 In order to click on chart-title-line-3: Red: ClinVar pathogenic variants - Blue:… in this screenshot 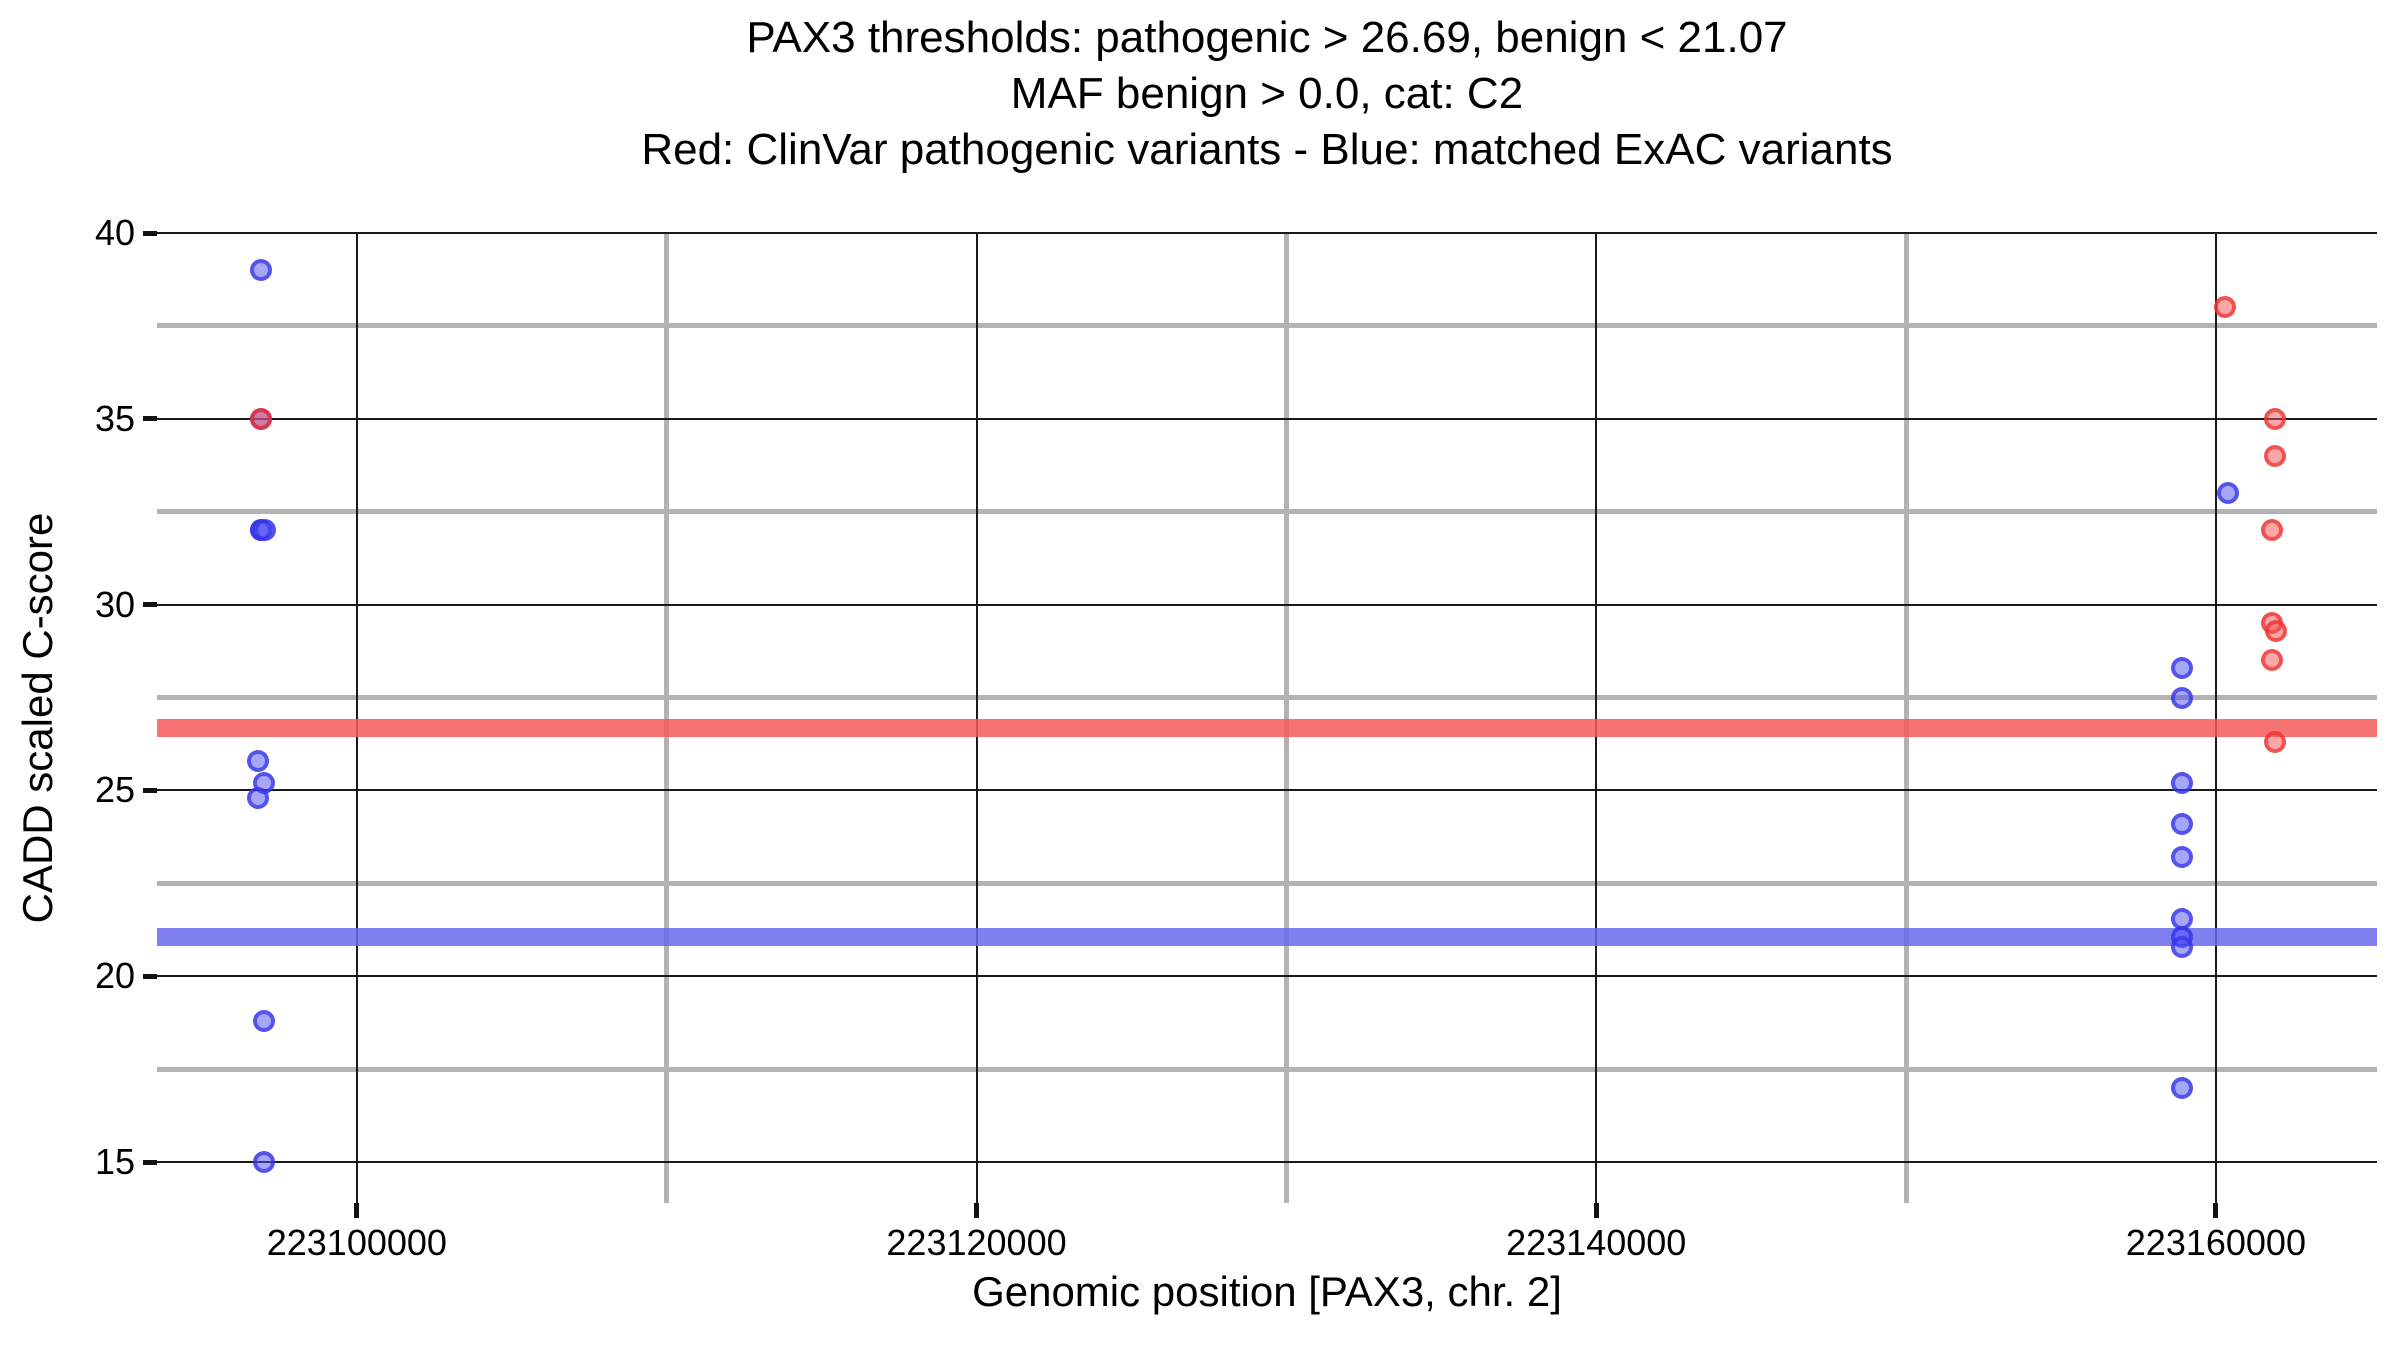, I will do `click(1267, 149)`.